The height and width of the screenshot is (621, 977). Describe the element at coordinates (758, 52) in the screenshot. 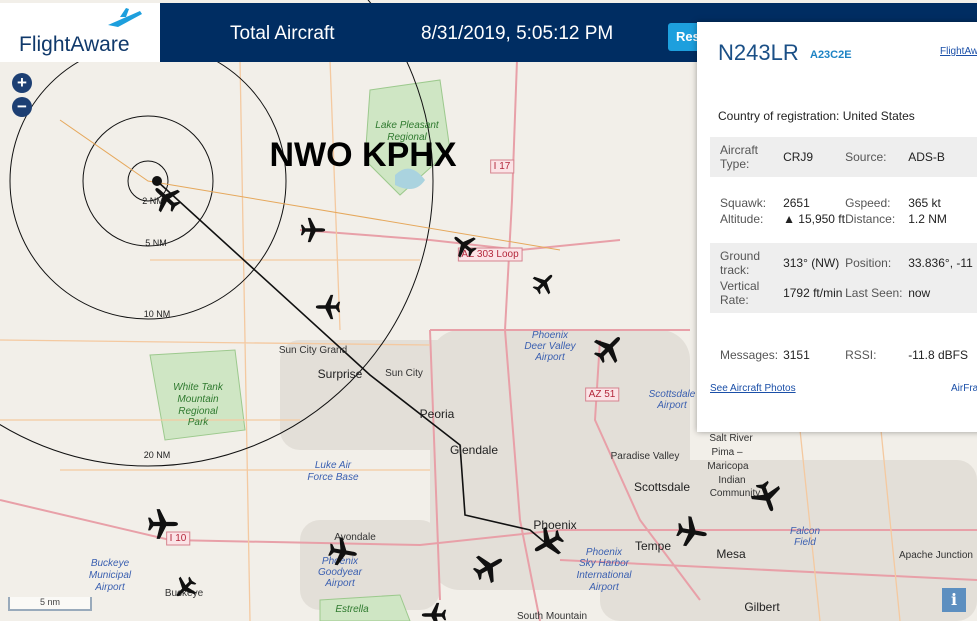

I see `registration: N243LR` at that location.